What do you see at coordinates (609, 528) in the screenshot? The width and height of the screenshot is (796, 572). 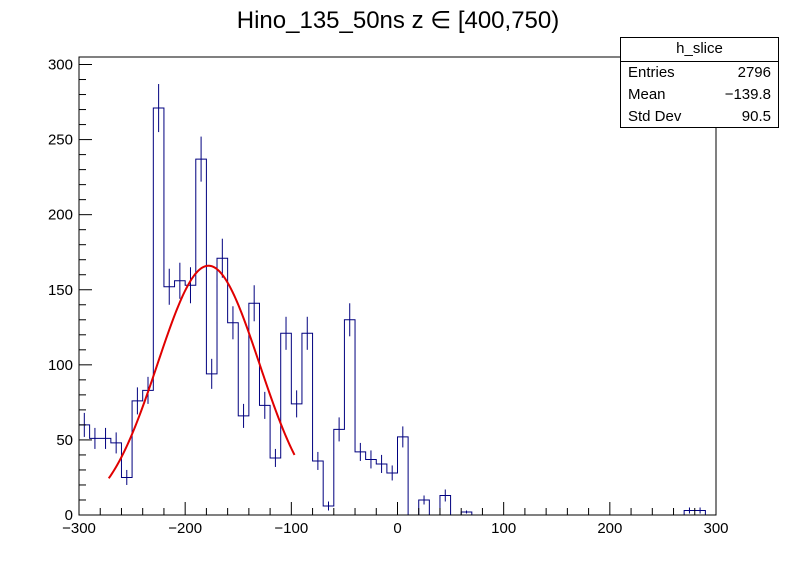 I see `x-tick-label: 200` at bounding box center [609, 528].